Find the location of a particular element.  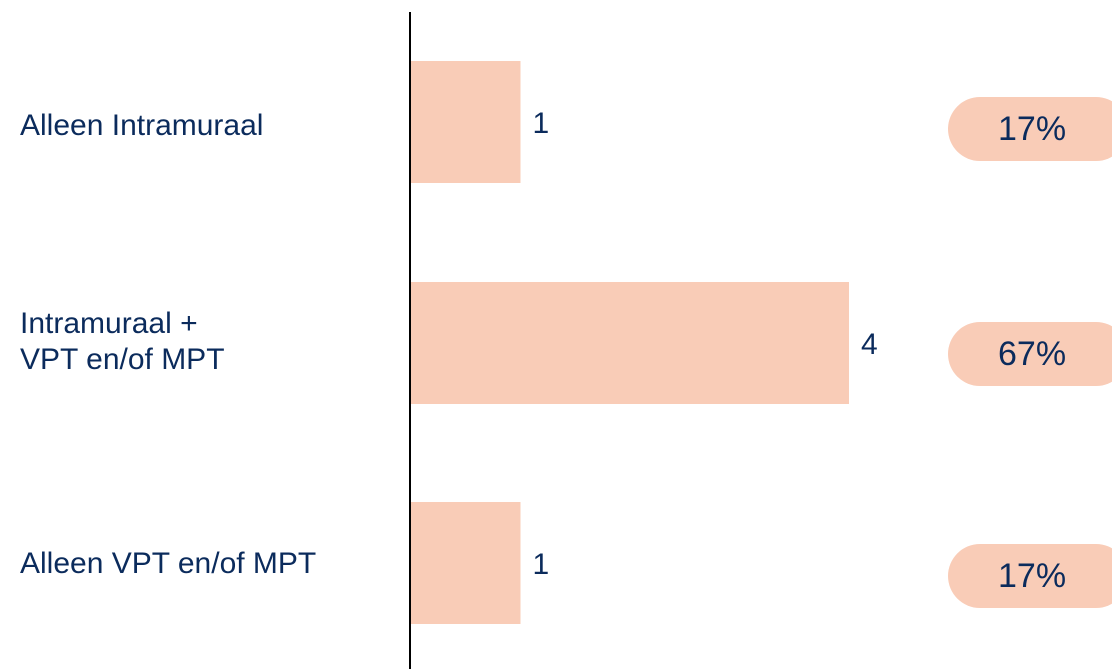

category-label: Alleen Intramuraal is located at coordinates (142, 125).